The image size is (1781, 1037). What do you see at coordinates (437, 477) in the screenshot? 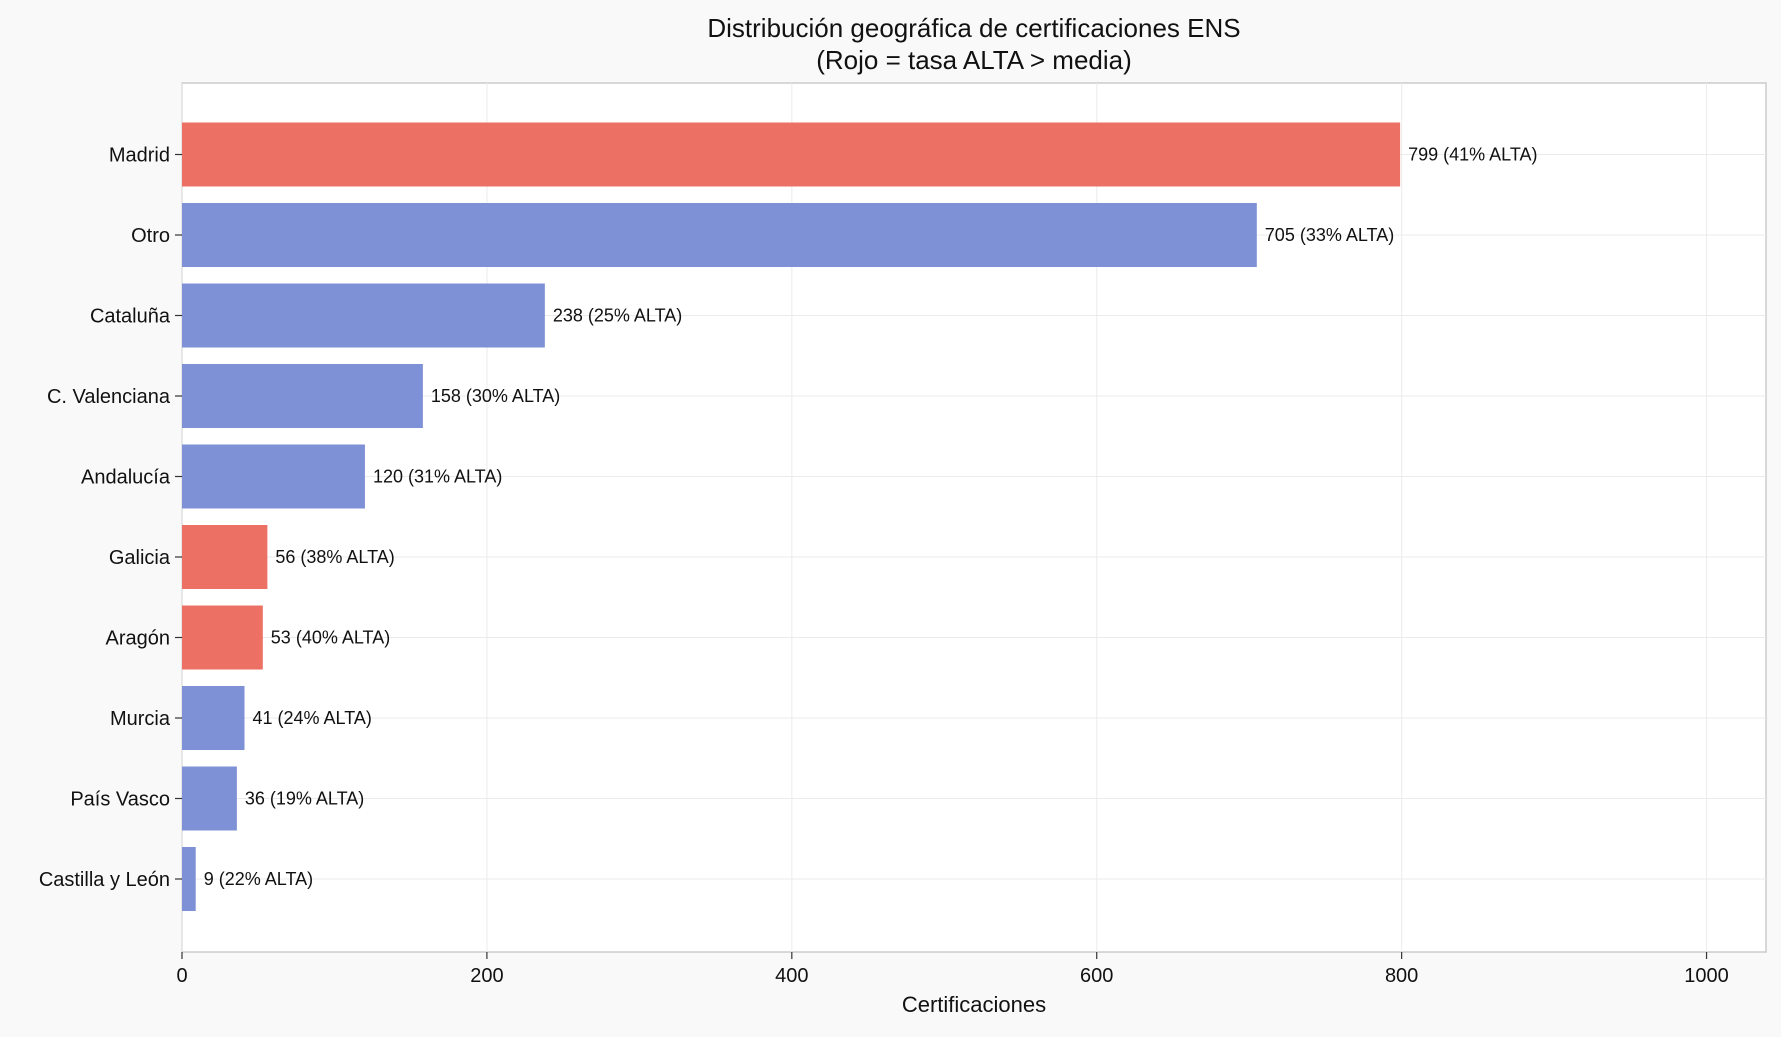
I see `bar-value-label: 120 (31% ALTA)` at bounding box center [437, 477].